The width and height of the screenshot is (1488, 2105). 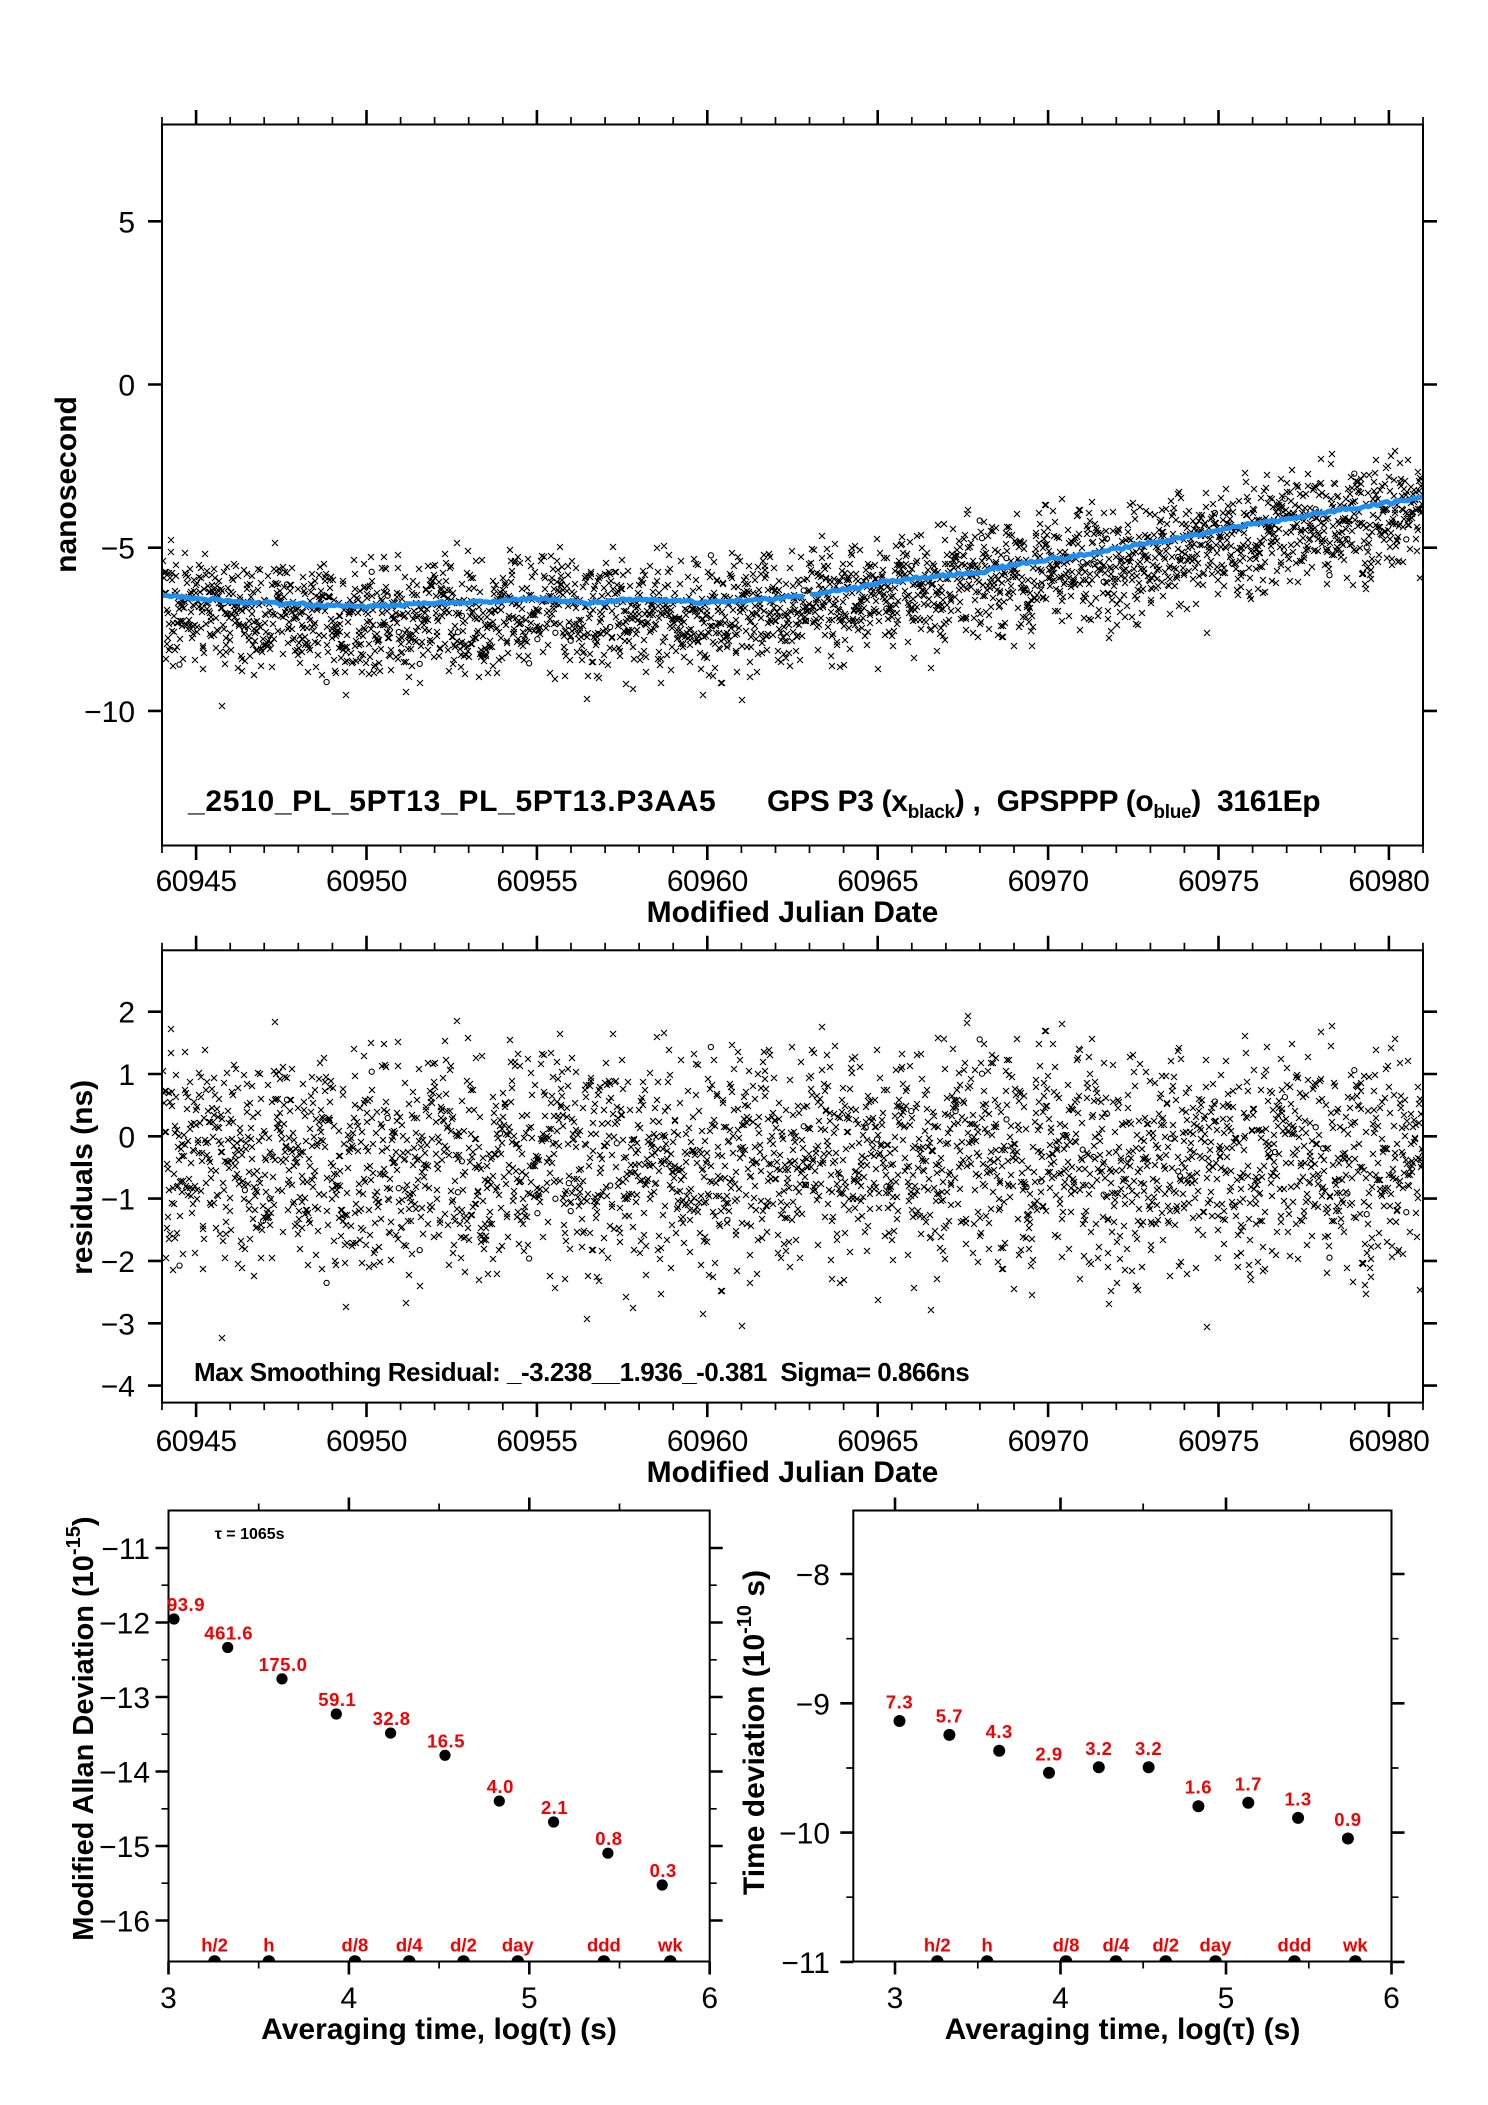 I want to click on svg-text: τ = 1065s, so click(x=250, y=1534).